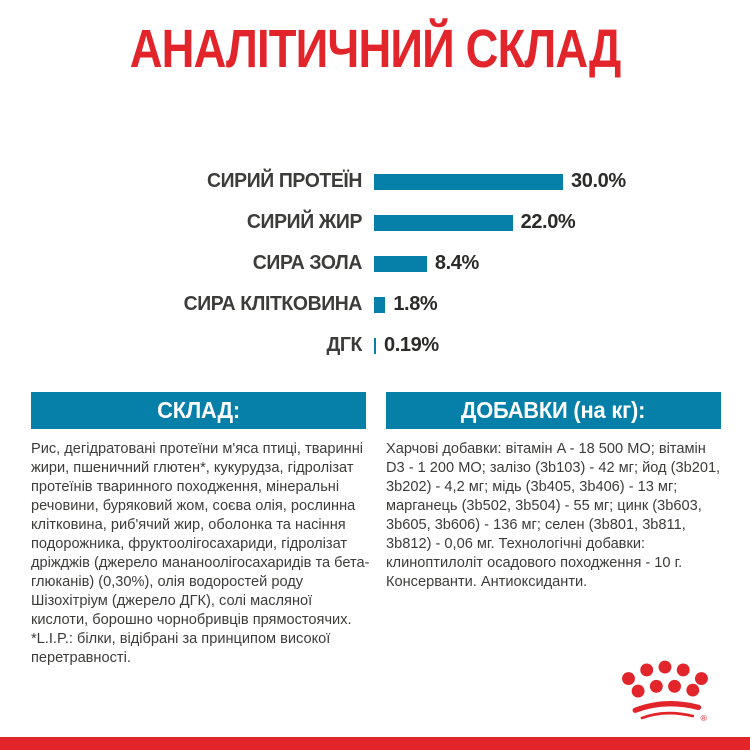 This screenshot has width=750, height=750. I want to click on page-title: АНАЛІТИЧНИЙ СКЛАД, so click(375, 49).